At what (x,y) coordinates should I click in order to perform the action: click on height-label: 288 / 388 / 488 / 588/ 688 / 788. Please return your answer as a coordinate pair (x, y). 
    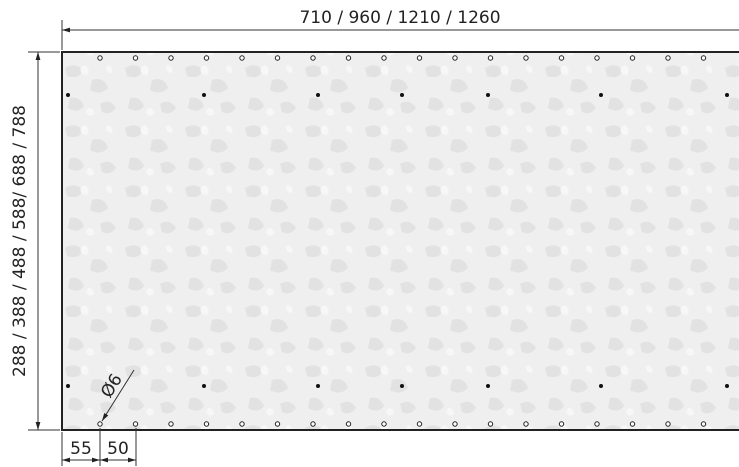
    Looking at the image, I should click on (20, 241).